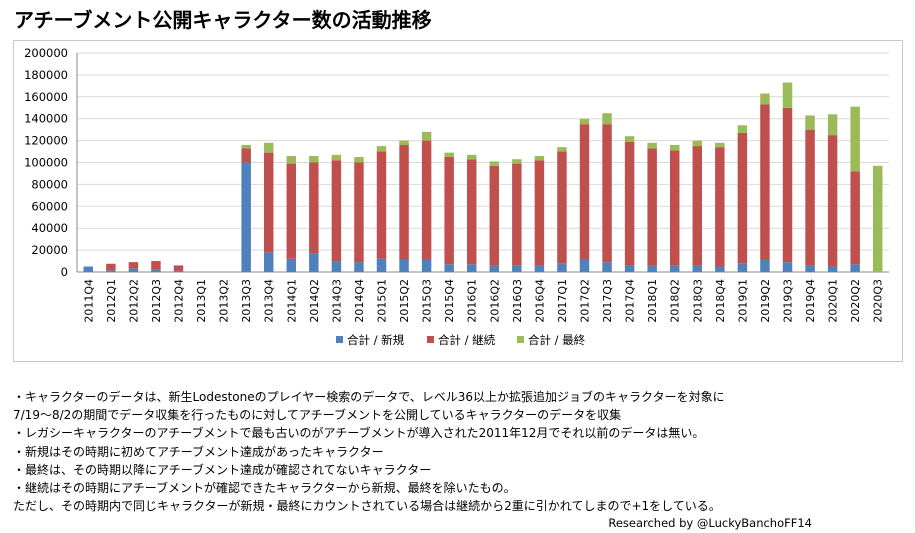  Describe the element at coordinates (742, 301) in the screenshot. I see `x-tick-label: 2019Q1` at that location.